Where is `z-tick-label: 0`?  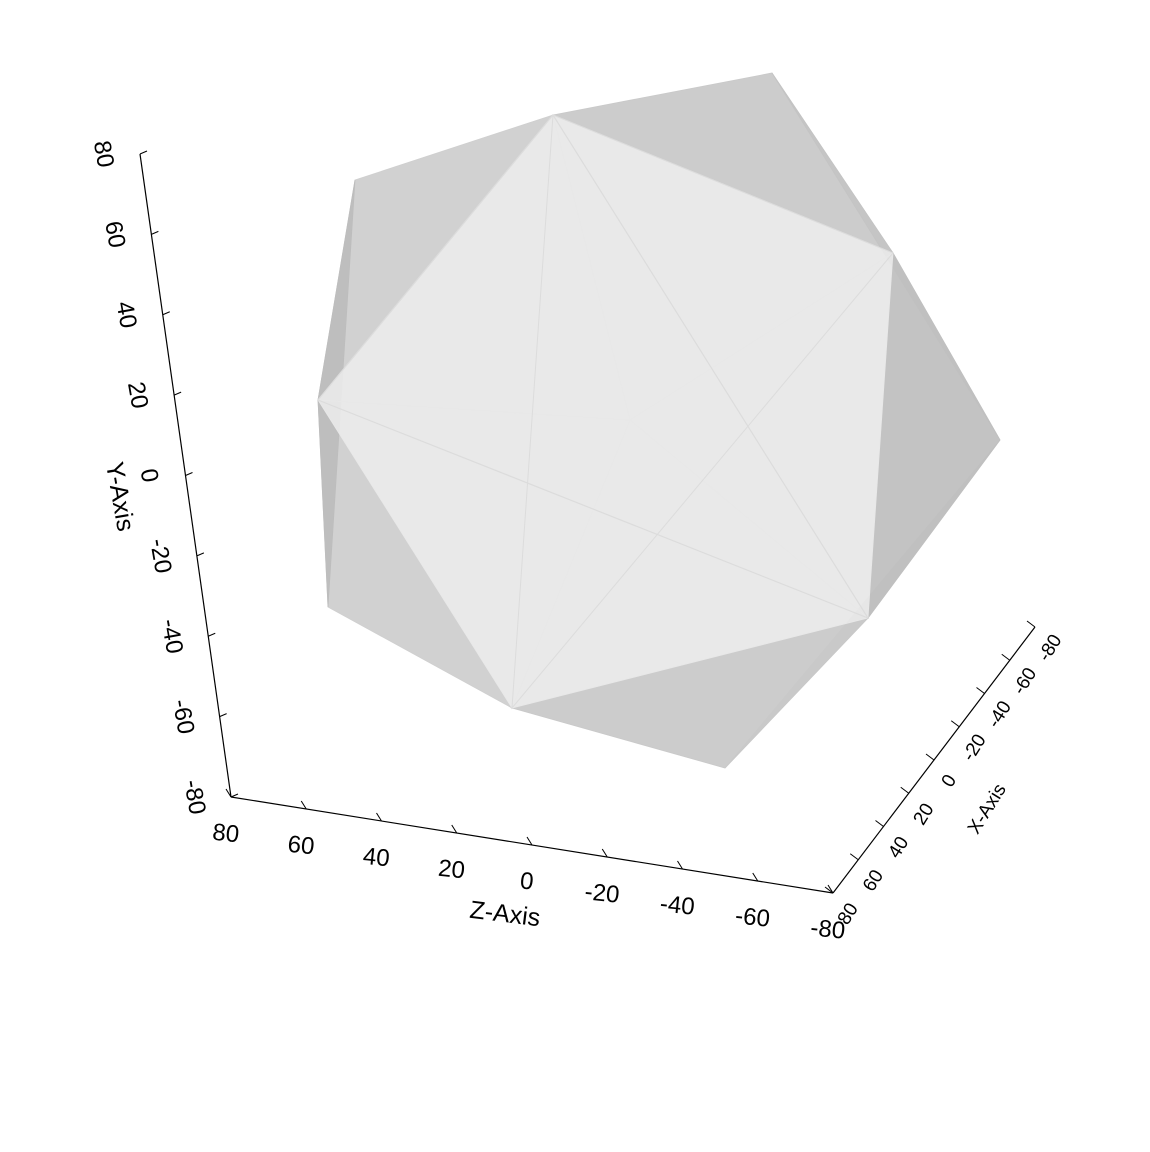 z-tick-label: 0 is located at coordinates (527, 881).